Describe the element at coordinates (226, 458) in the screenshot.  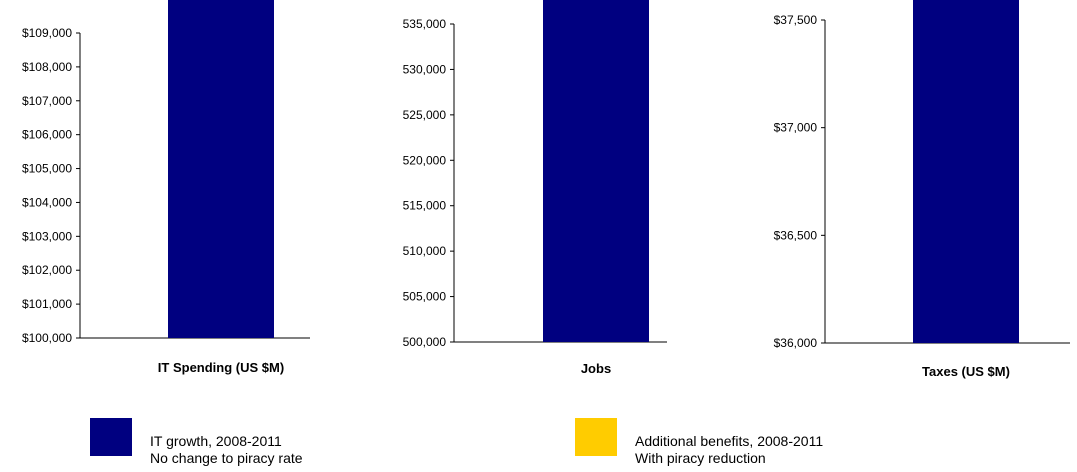
I see `legend-line2: No change to piracy rate` at that location.